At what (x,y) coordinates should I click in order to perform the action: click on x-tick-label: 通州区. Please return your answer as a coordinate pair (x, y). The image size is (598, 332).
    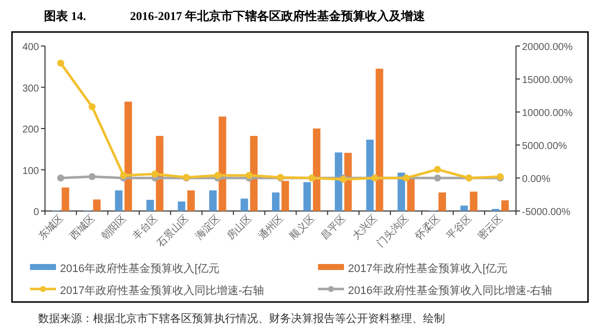
    Looking at the image, I should click on (271, 227).